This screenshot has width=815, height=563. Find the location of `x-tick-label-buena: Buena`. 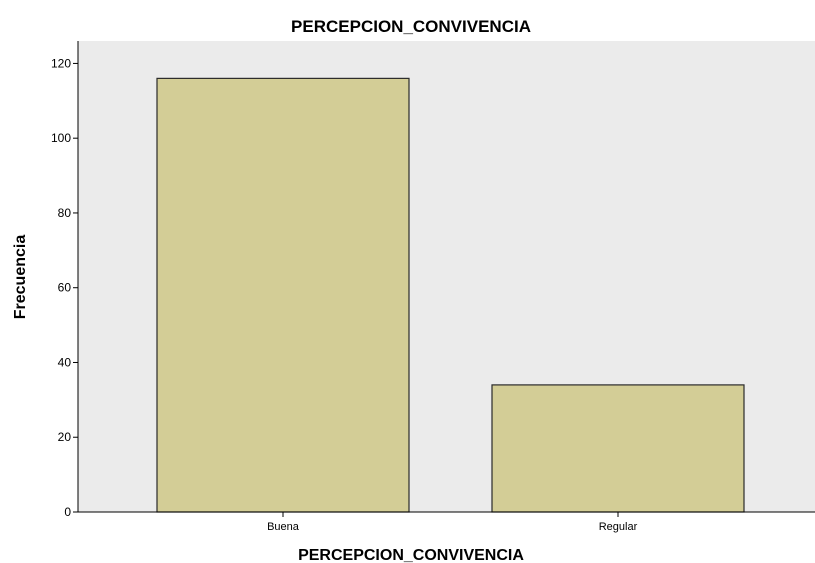

x-tick-label-buena: Buena is located at coordinates (283, 527).